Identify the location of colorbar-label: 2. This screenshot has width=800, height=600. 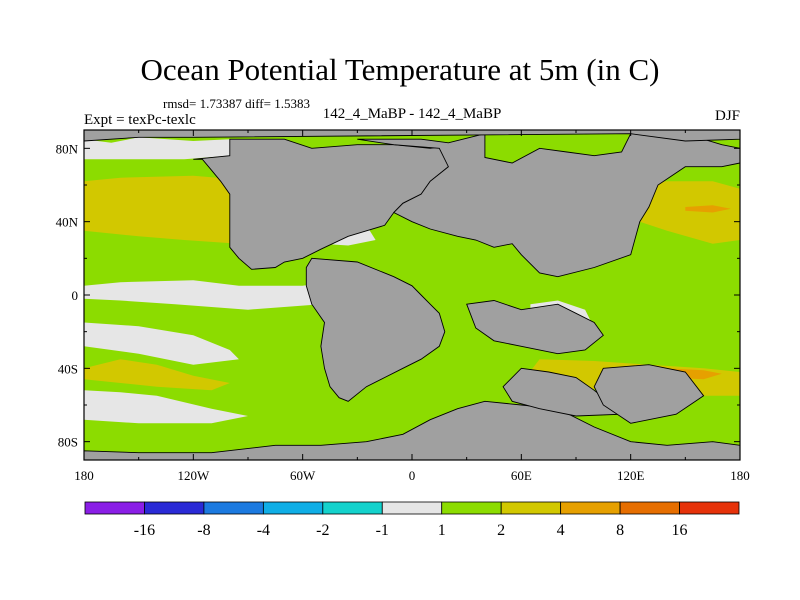
(501, 530).